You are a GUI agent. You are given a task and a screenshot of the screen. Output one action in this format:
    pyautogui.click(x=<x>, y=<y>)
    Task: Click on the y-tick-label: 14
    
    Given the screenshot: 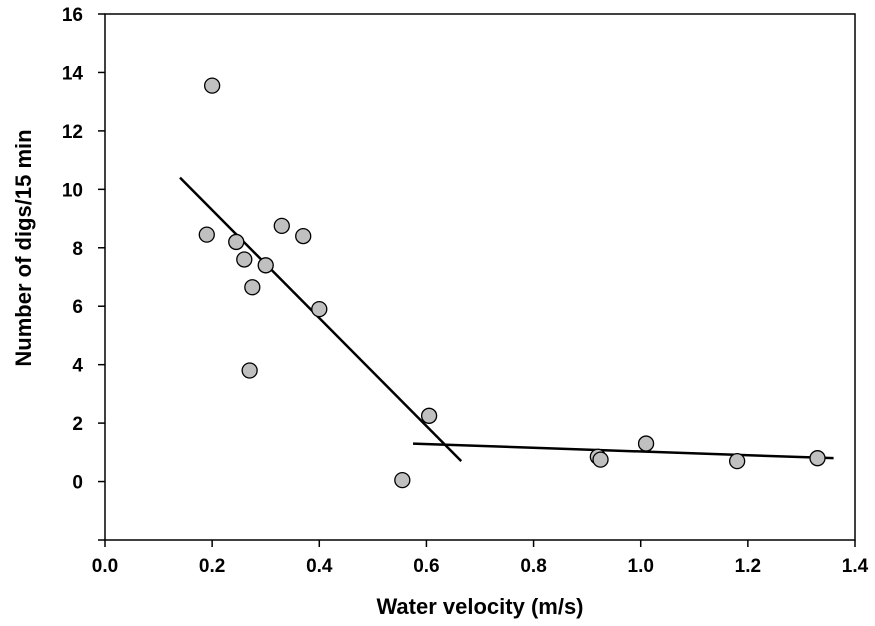 What is the action you would take?
    pyautogui.click(x=73, y=73)
    